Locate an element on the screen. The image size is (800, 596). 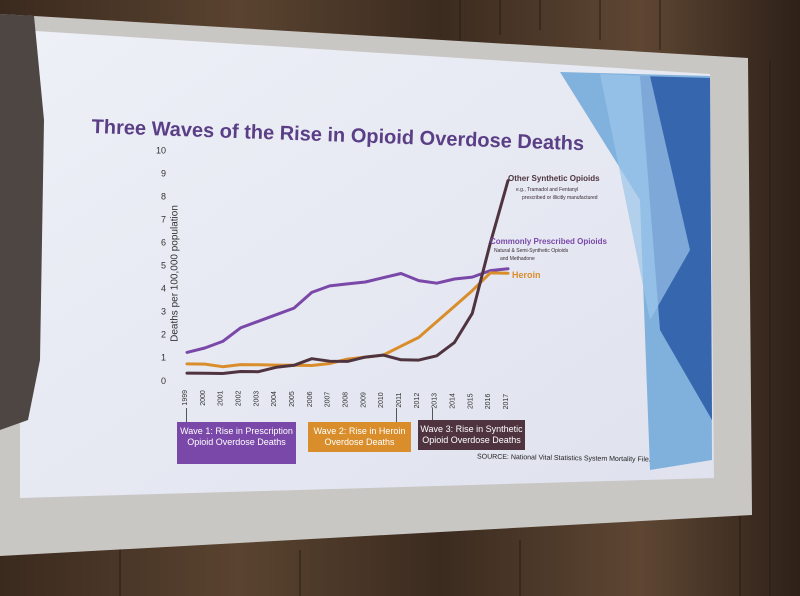
x-tick-label: 2008 is located at coordinates (346, 400).